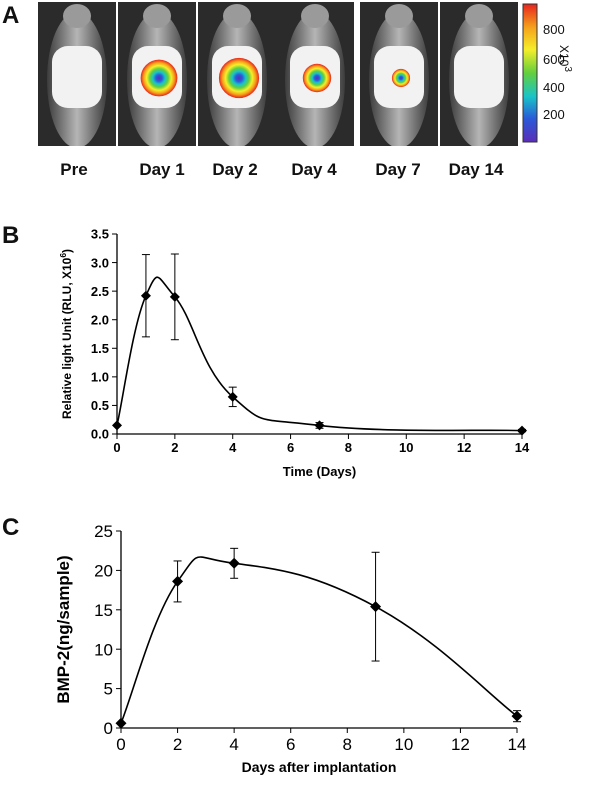 The image size is (596, 795). Describe the element at coordinates (103, 531) in the screenshot. I see `y-tick-label: 25` at that location.